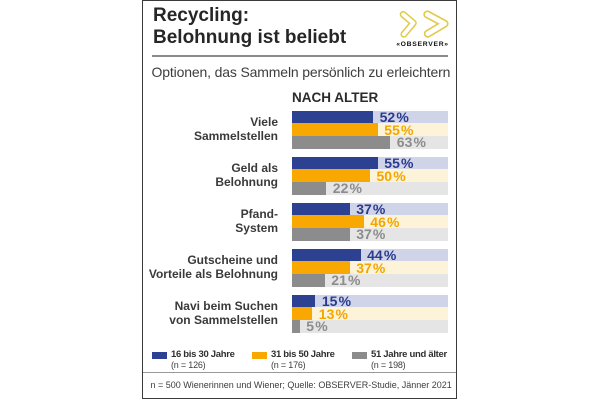 This screenshot has height=400, width=600. Describe the element at coordinates (422, 44) in the screenshot. I see `svg-text: «OBSERVER»` at that location.